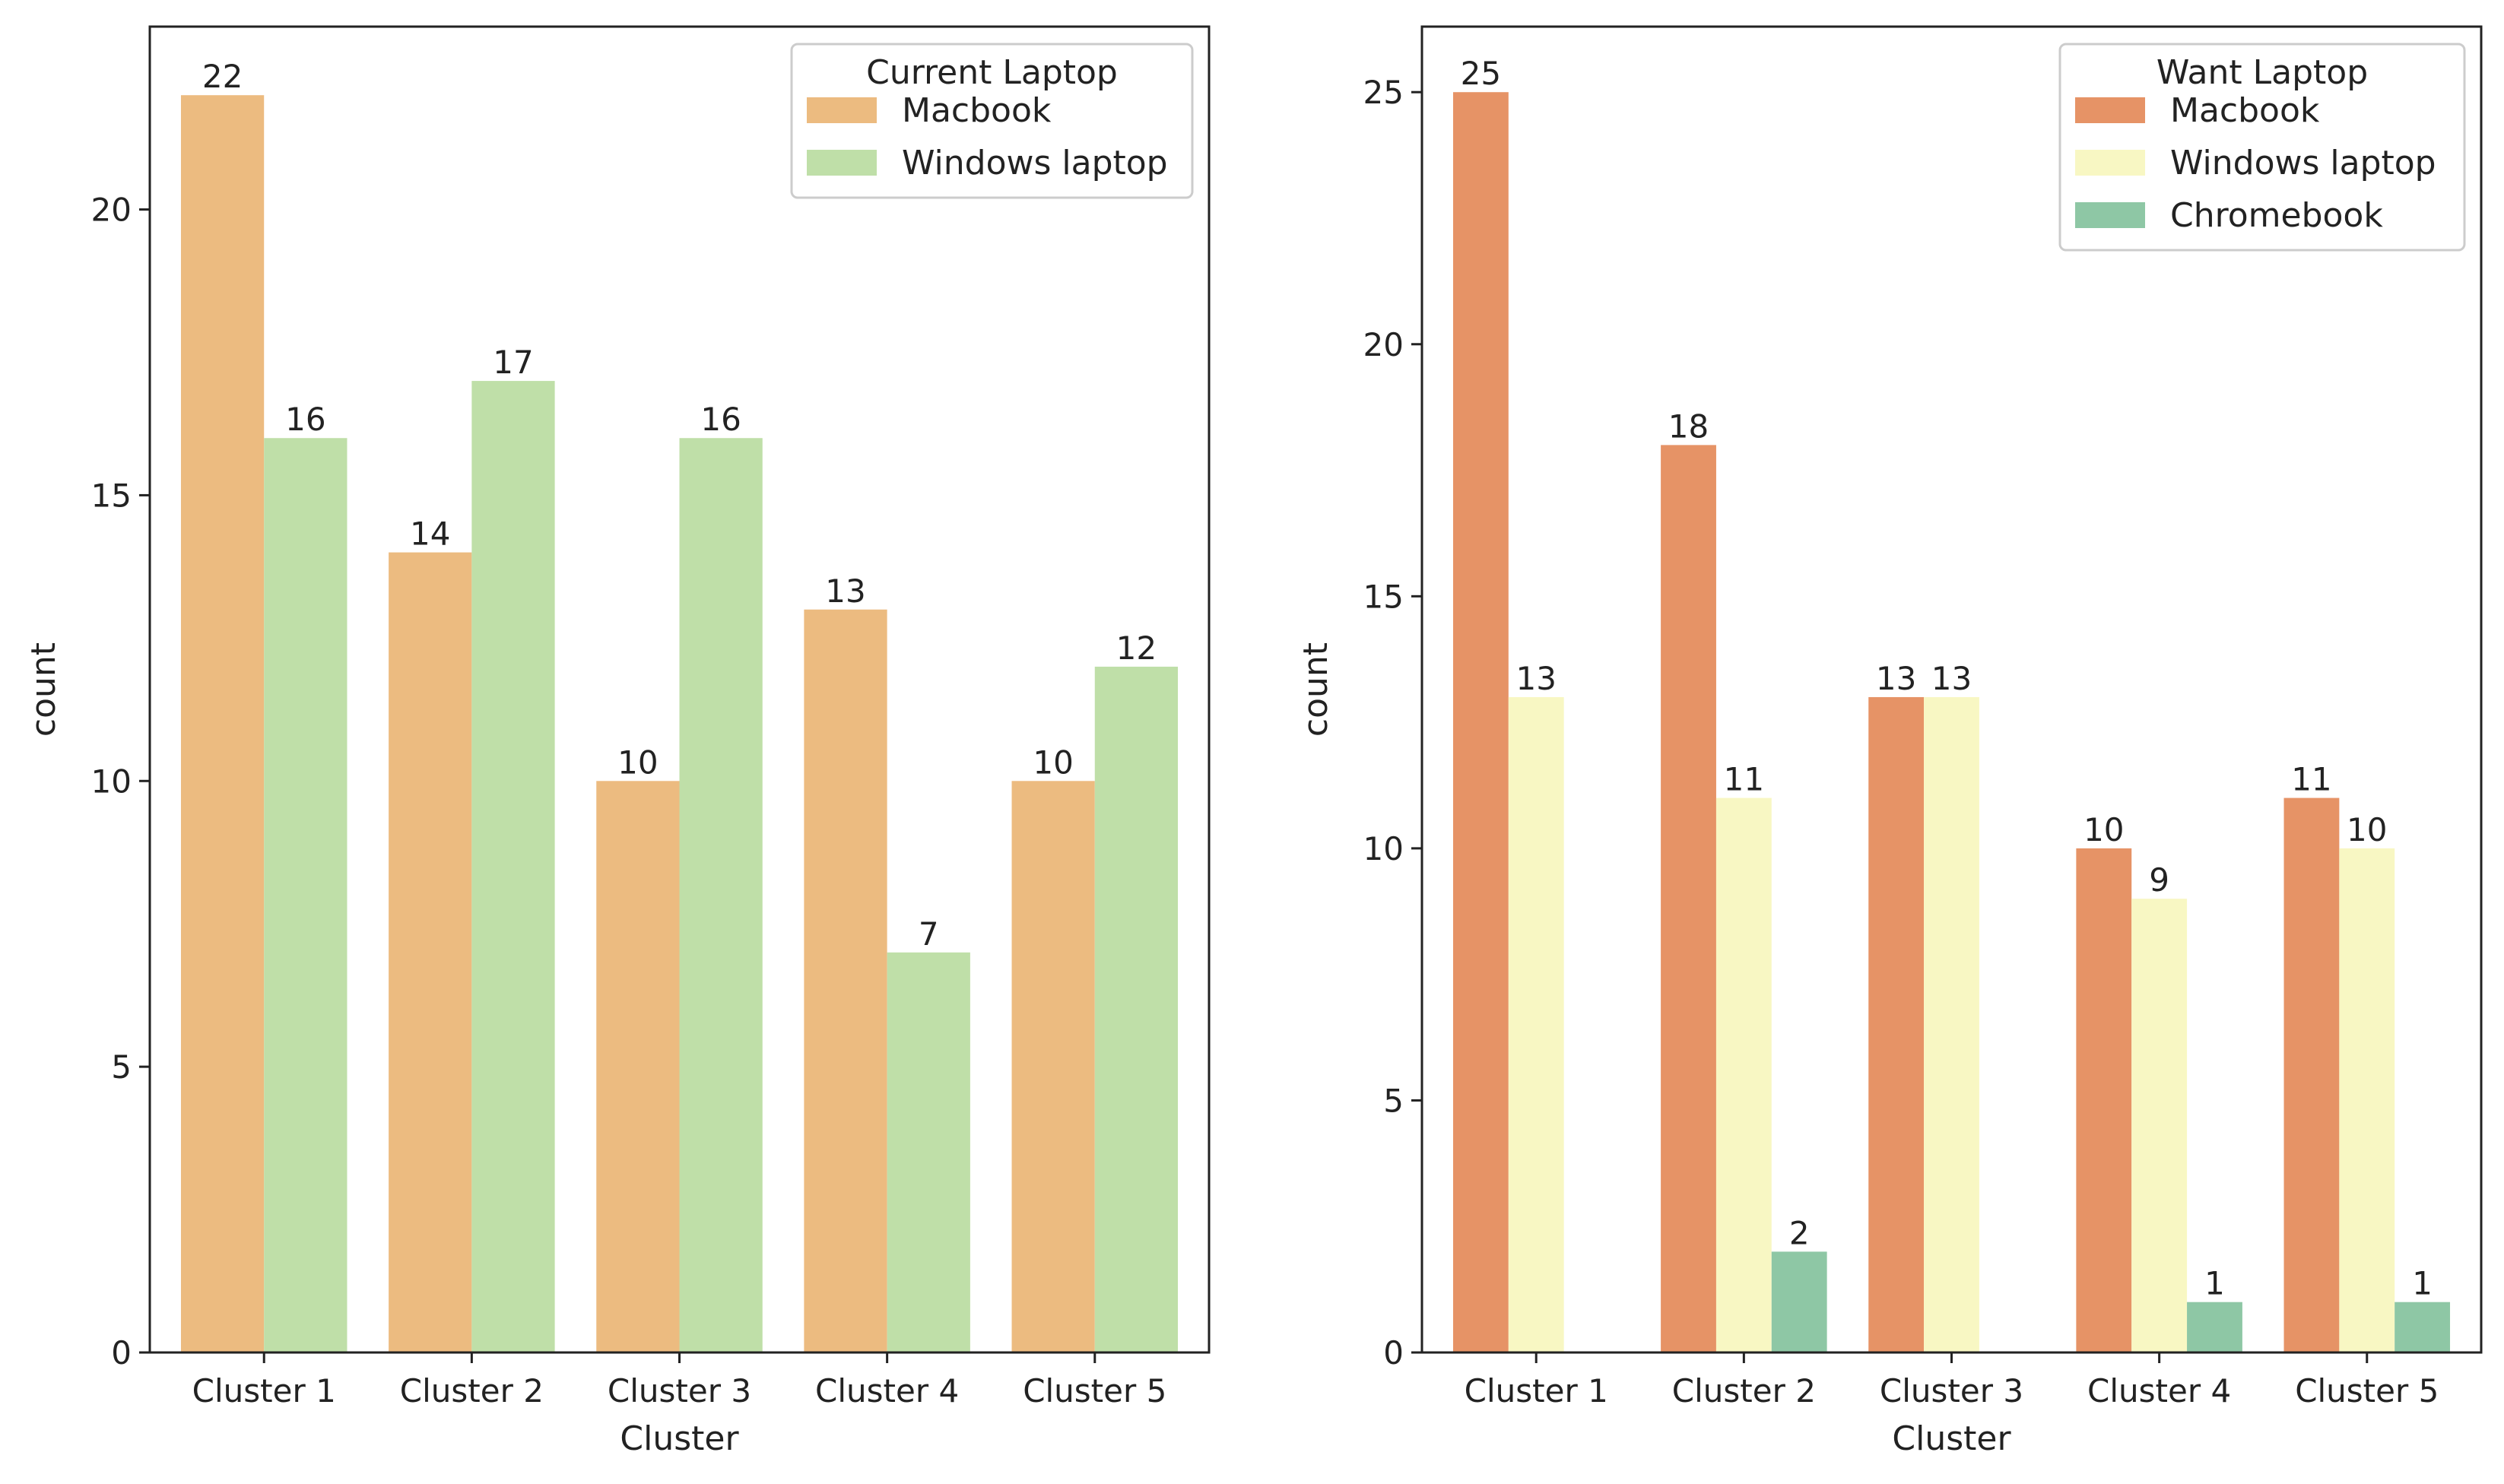  What do you see at coordinates (1799, 1232) in the screenshot?
I see `bar-value-label: 2` at bounding box center [1799, 1232].